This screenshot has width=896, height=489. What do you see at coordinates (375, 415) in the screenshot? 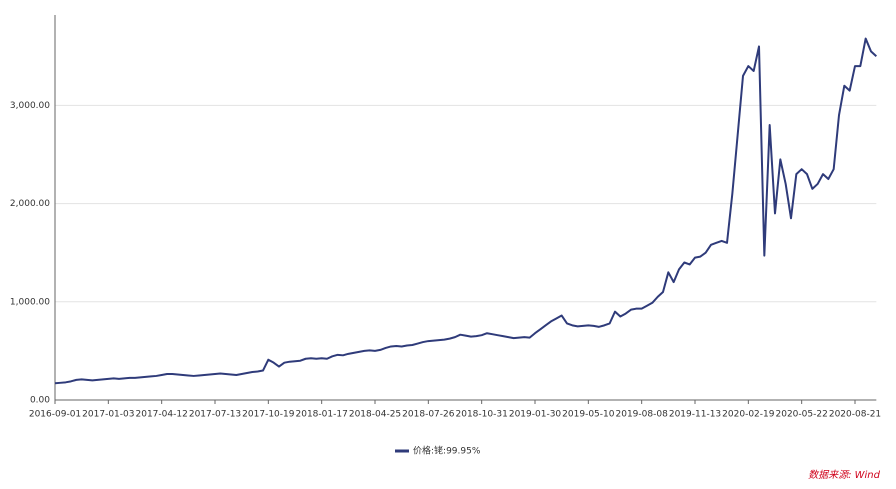
I see `x-tick-label: 2018-04-25` at bounding box center [375, 415].